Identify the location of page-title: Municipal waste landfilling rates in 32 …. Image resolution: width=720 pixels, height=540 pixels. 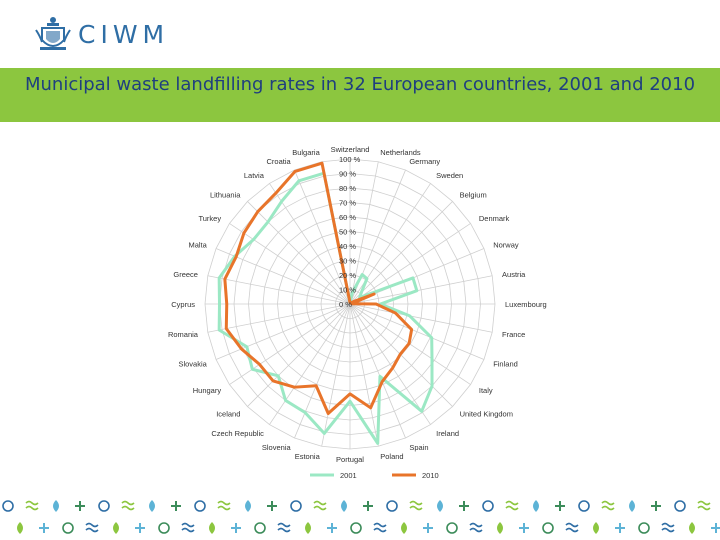
(360, 84).